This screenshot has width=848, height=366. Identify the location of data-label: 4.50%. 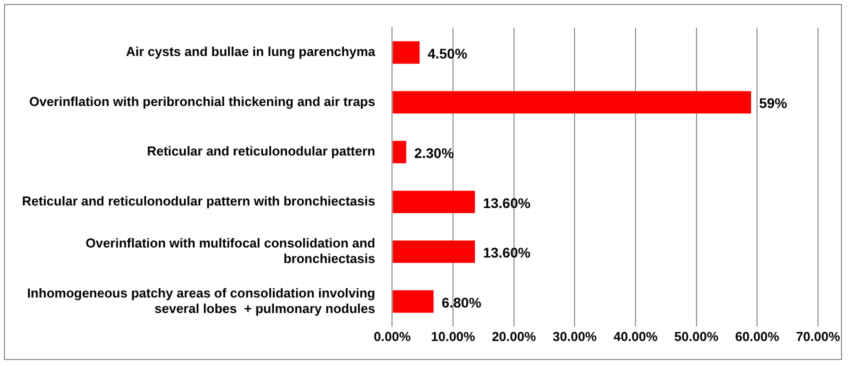
(448, 53).